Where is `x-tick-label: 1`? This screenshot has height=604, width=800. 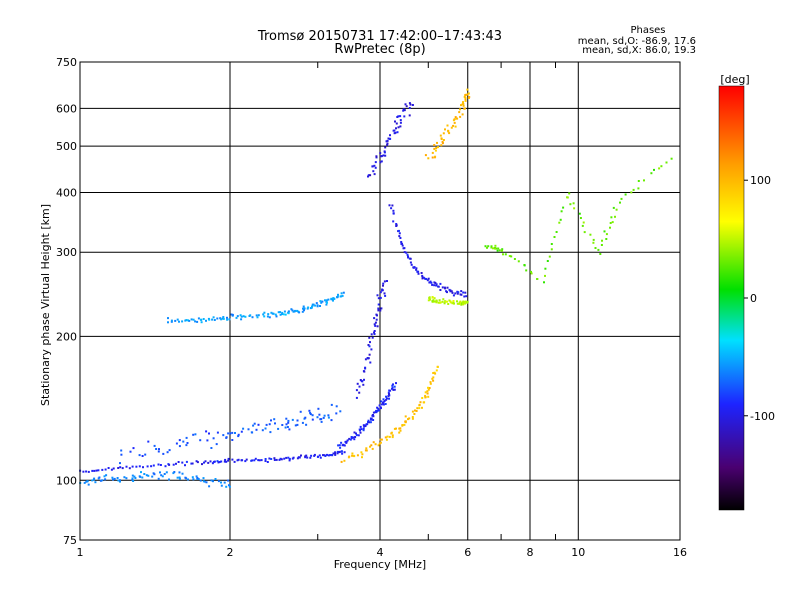 x-tick-label: 1 is located at coordinates (80, 552).